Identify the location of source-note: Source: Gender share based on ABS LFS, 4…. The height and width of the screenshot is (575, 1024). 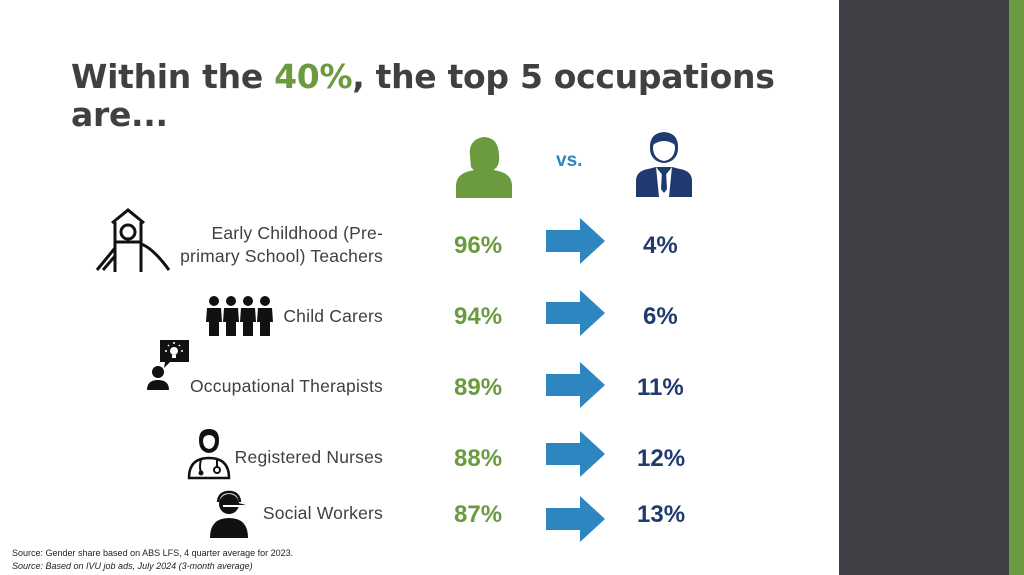
(153, 553).